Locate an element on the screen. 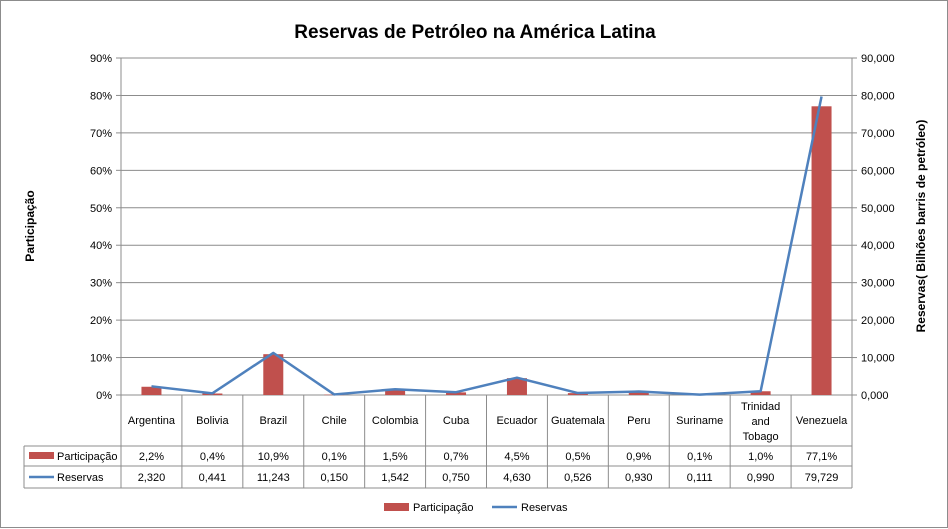 The image size is (948, 529). participacao-row-label: Participação is located at coordinates (87, 457).